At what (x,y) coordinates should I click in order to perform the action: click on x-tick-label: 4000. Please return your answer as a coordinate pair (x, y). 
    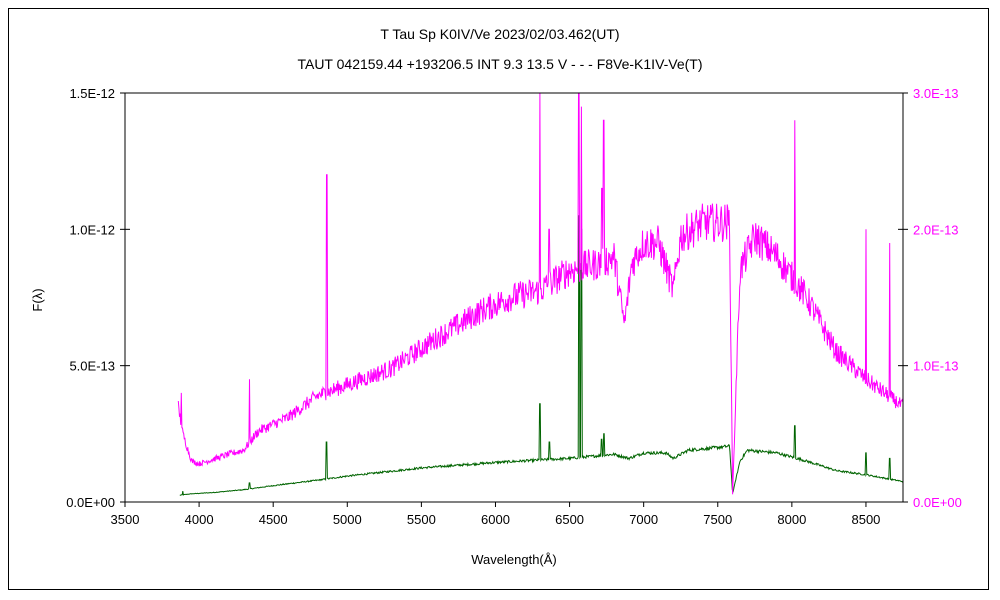
    Looking at the image, I should click on (199, 519).